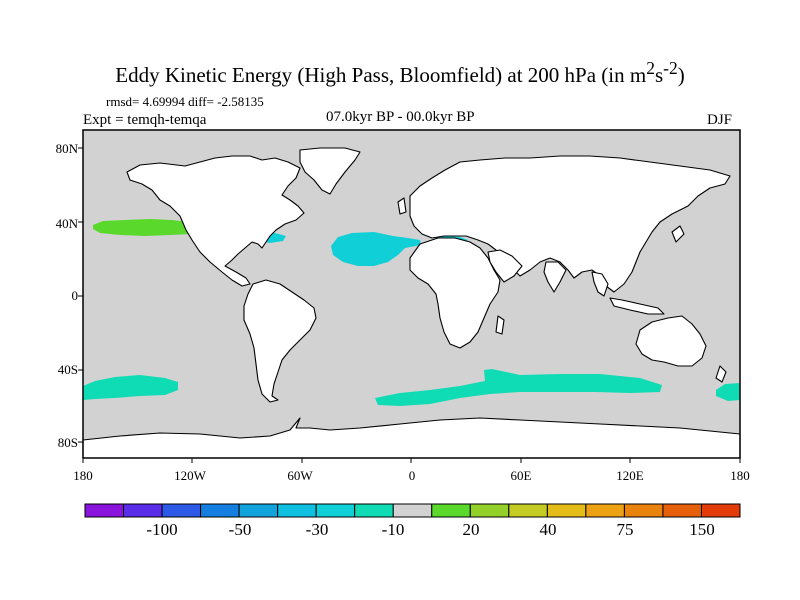 Image resolution: width=800 pixels, height=600 pixels. Describe the element at coordinates (600, 284) in the screenshot. I see `southeast-asia` at that location.